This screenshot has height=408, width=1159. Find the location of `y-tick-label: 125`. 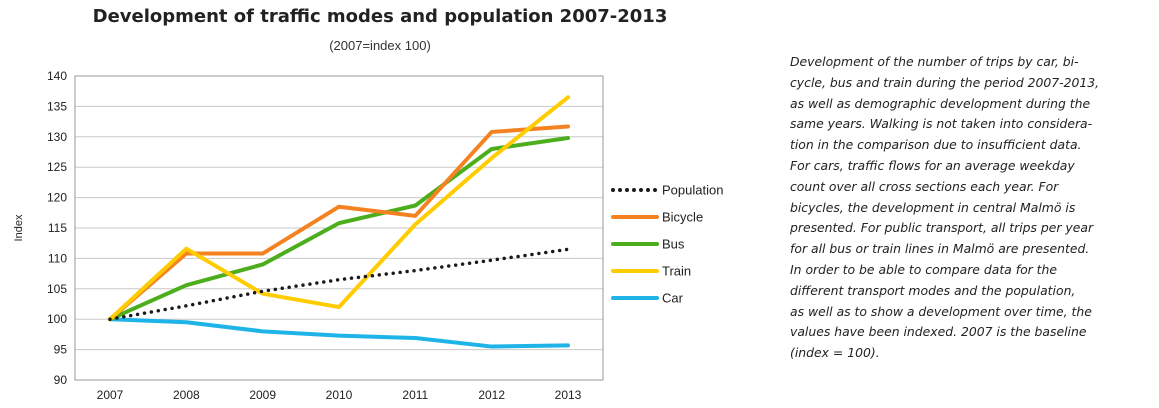

y-tick-label: 125 is located at coordinates (57, 167).